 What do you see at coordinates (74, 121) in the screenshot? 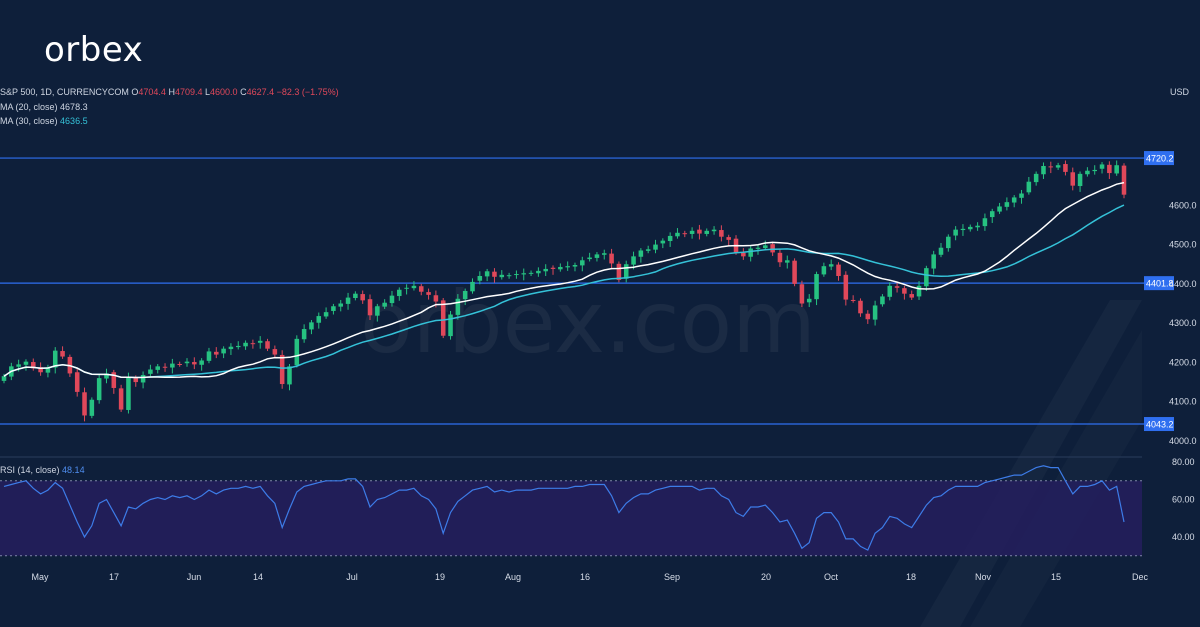
I see `ma30-value: 4636.5` at bounding box center [74, 121].